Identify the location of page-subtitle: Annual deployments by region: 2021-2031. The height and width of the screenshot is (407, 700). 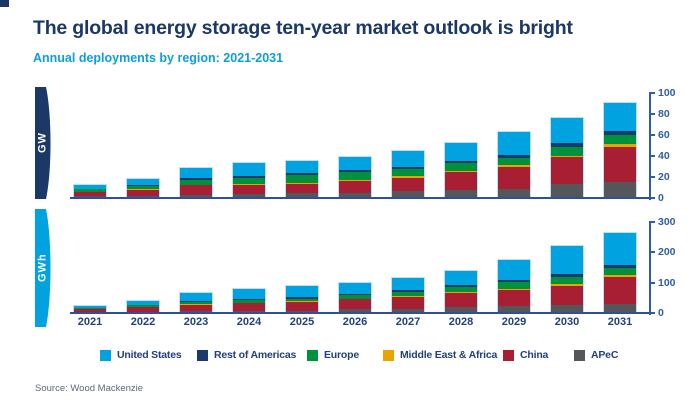
(158, 58).